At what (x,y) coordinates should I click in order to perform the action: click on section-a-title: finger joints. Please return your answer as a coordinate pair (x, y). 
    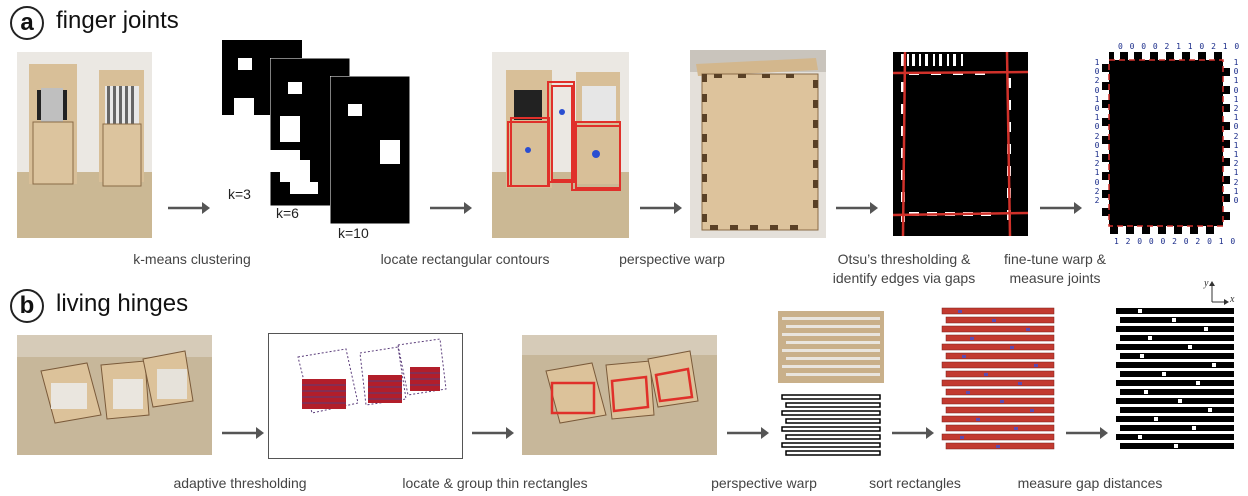
    Looking at the image, I should click on (117, 20).